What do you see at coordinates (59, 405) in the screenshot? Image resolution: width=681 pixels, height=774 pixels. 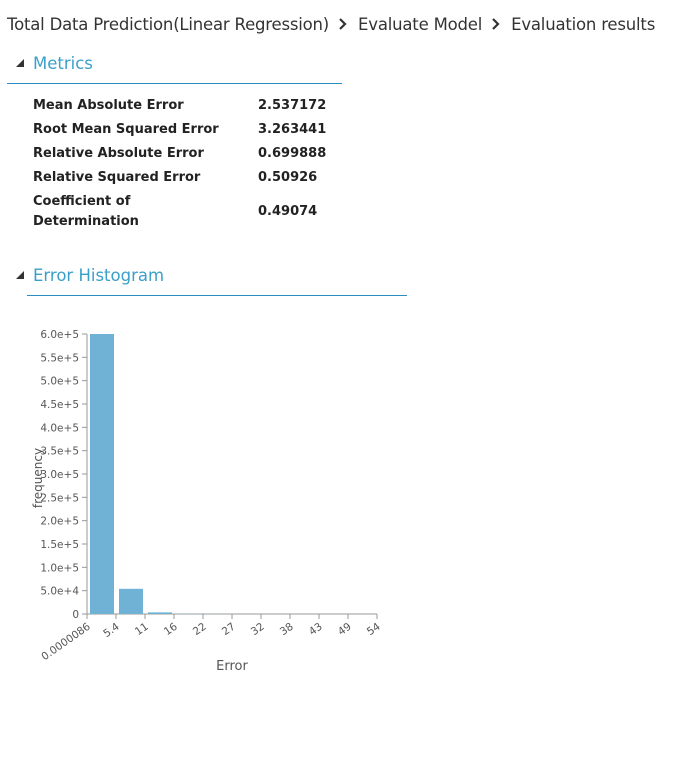 I see `y-tick-label: 4.5e+5` at bounding box center [59, 405].